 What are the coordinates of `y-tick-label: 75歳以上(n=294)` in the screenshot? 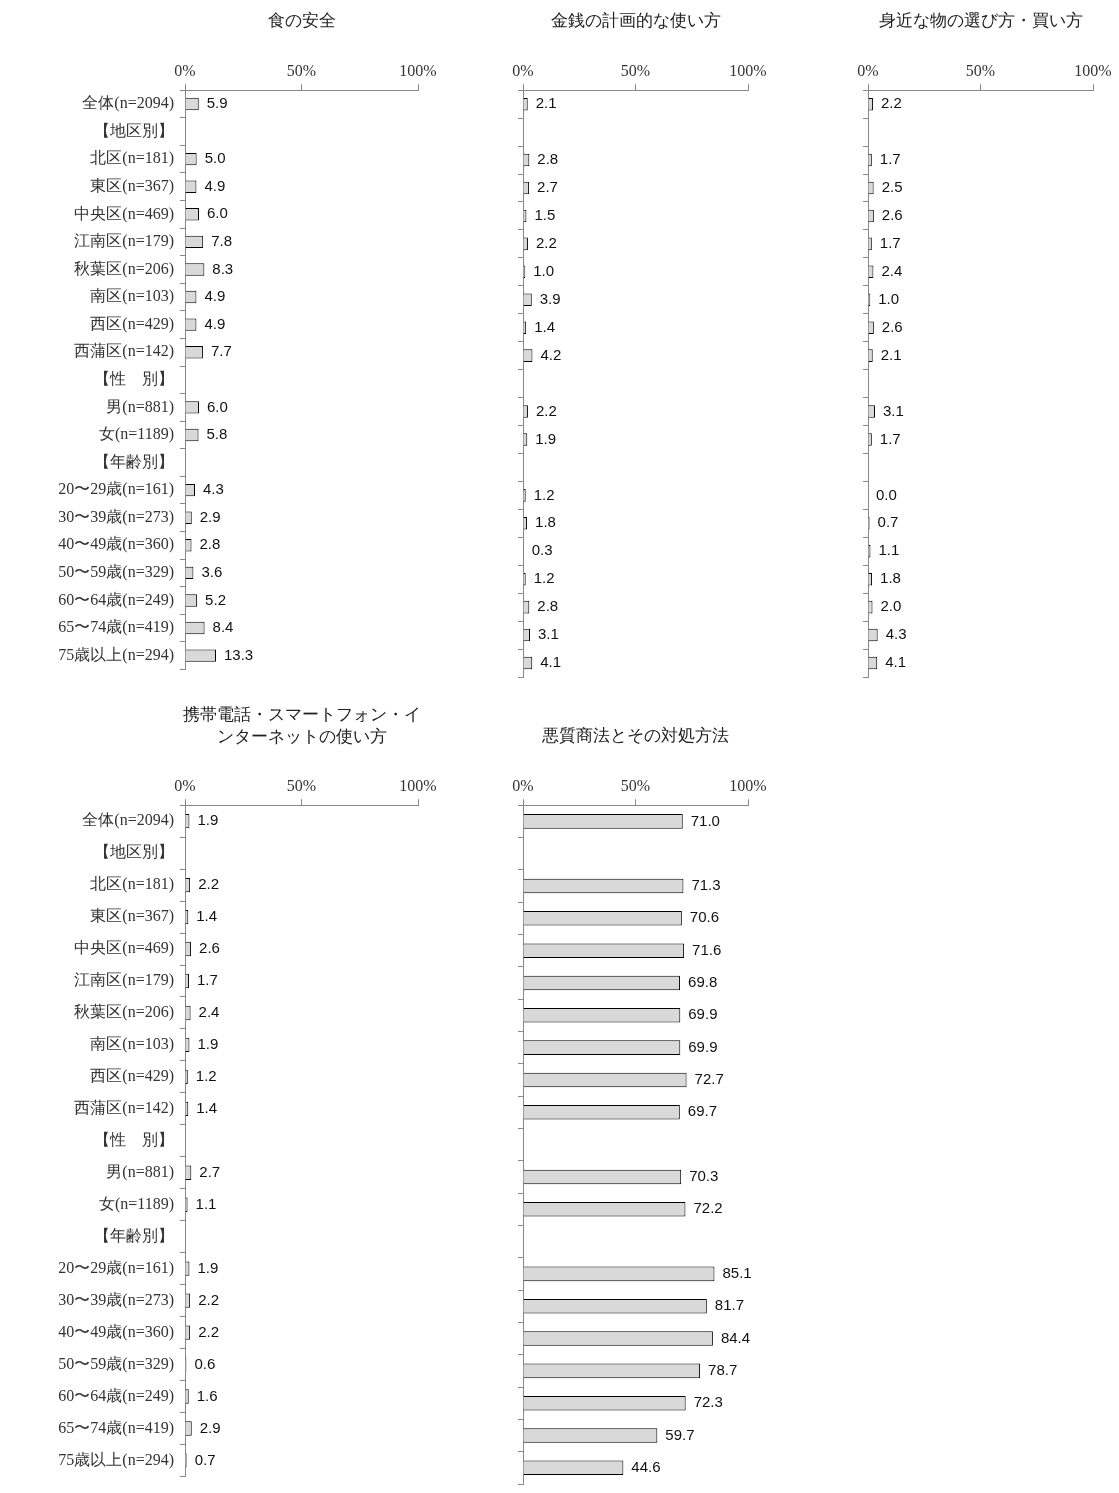 It's located at (116, 654).